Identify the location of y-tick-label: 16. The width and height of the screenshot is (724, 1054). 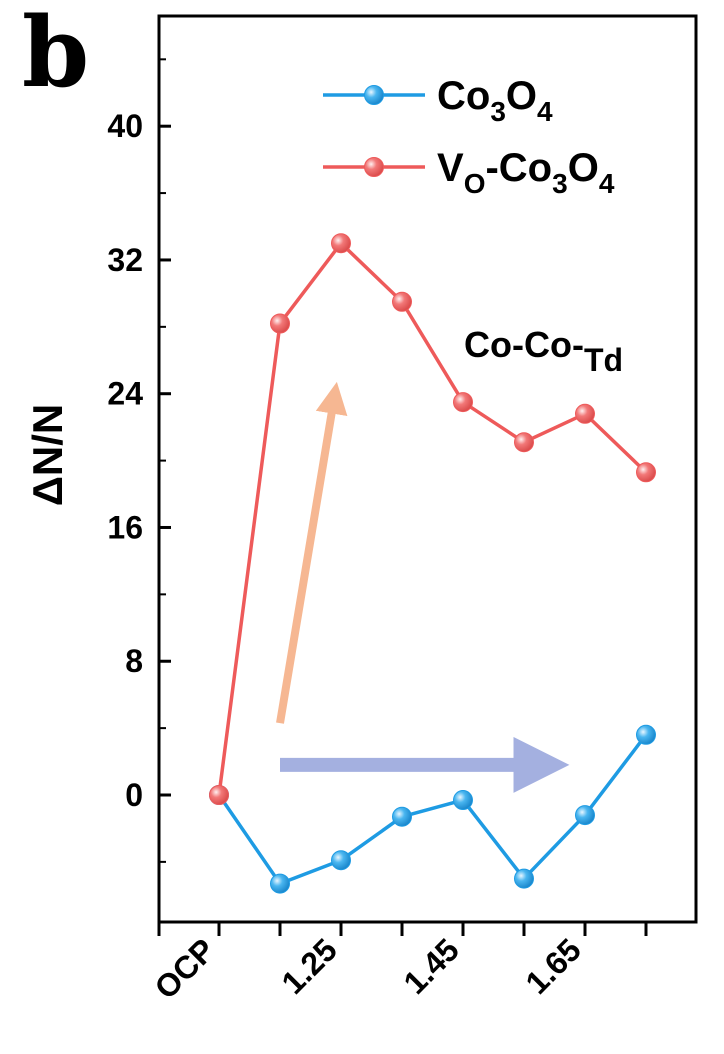
(125, 527).